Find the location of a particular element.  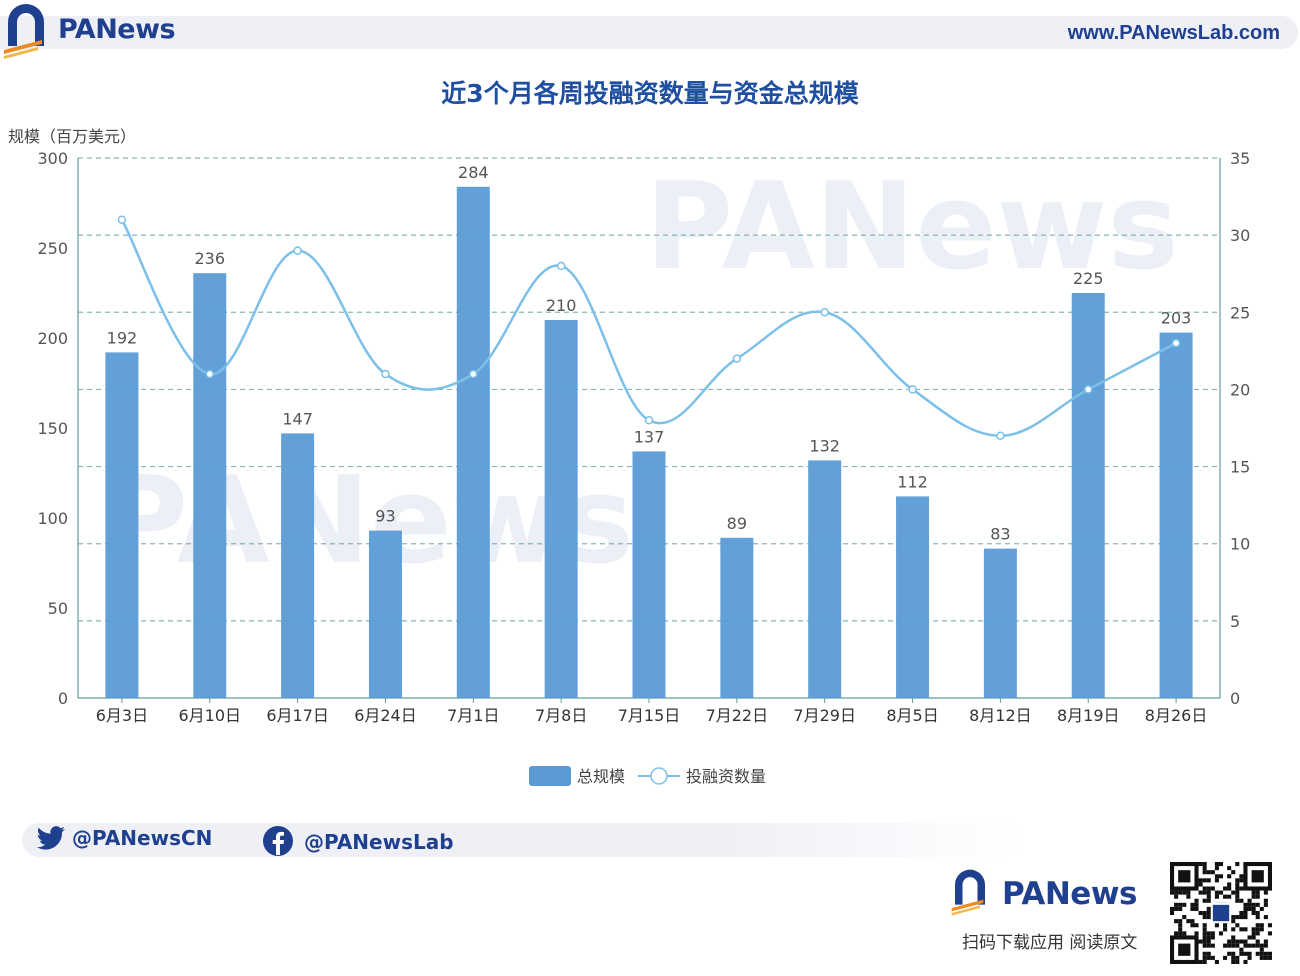

bar-data-label: 284 is located at coordinates (473, 172).